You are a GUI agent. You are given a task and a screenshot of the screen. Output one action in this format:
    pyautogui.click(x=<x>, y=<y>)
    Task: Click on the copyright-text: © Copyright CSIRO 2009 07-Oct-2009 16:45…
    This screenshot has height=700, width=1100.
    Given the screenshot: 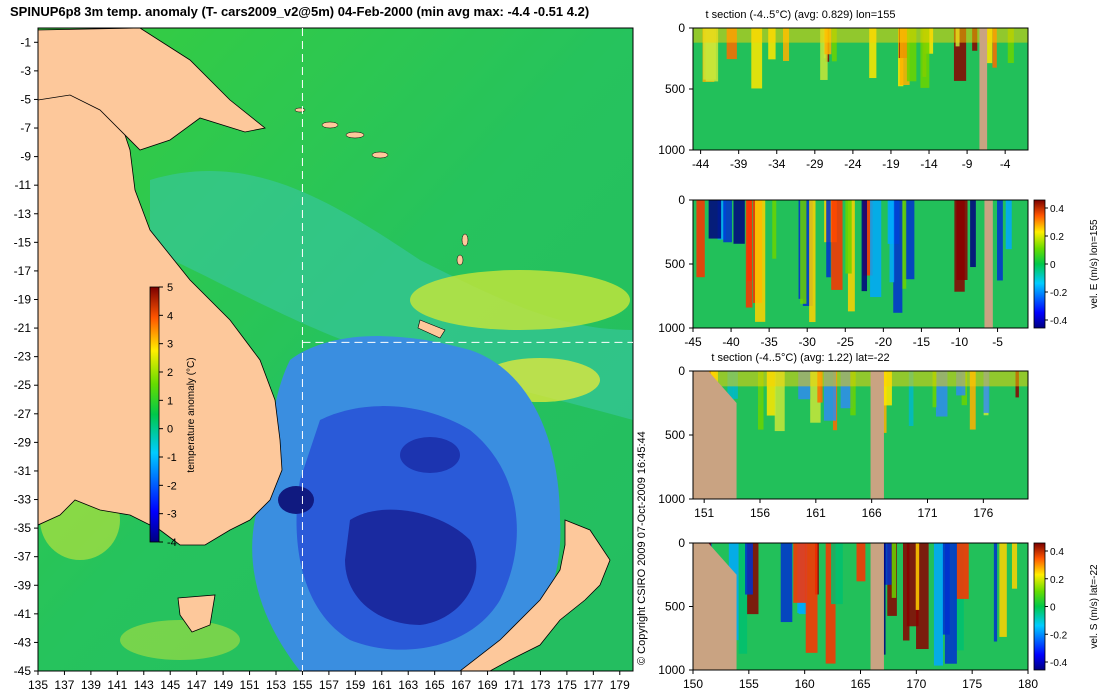 What is the action you would take?
    pyautogui.click(x=642, y=548)
    